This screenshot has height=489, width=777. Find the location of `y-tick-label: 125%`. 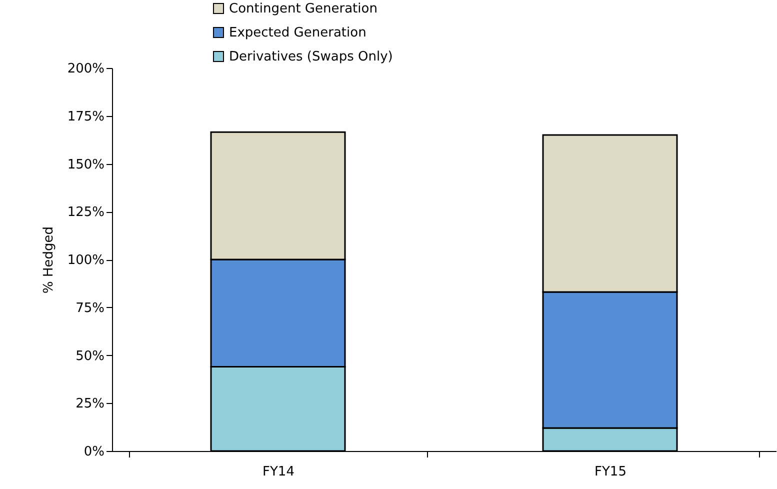

y-tick-label: 125% is located at coordinates (85, 212).